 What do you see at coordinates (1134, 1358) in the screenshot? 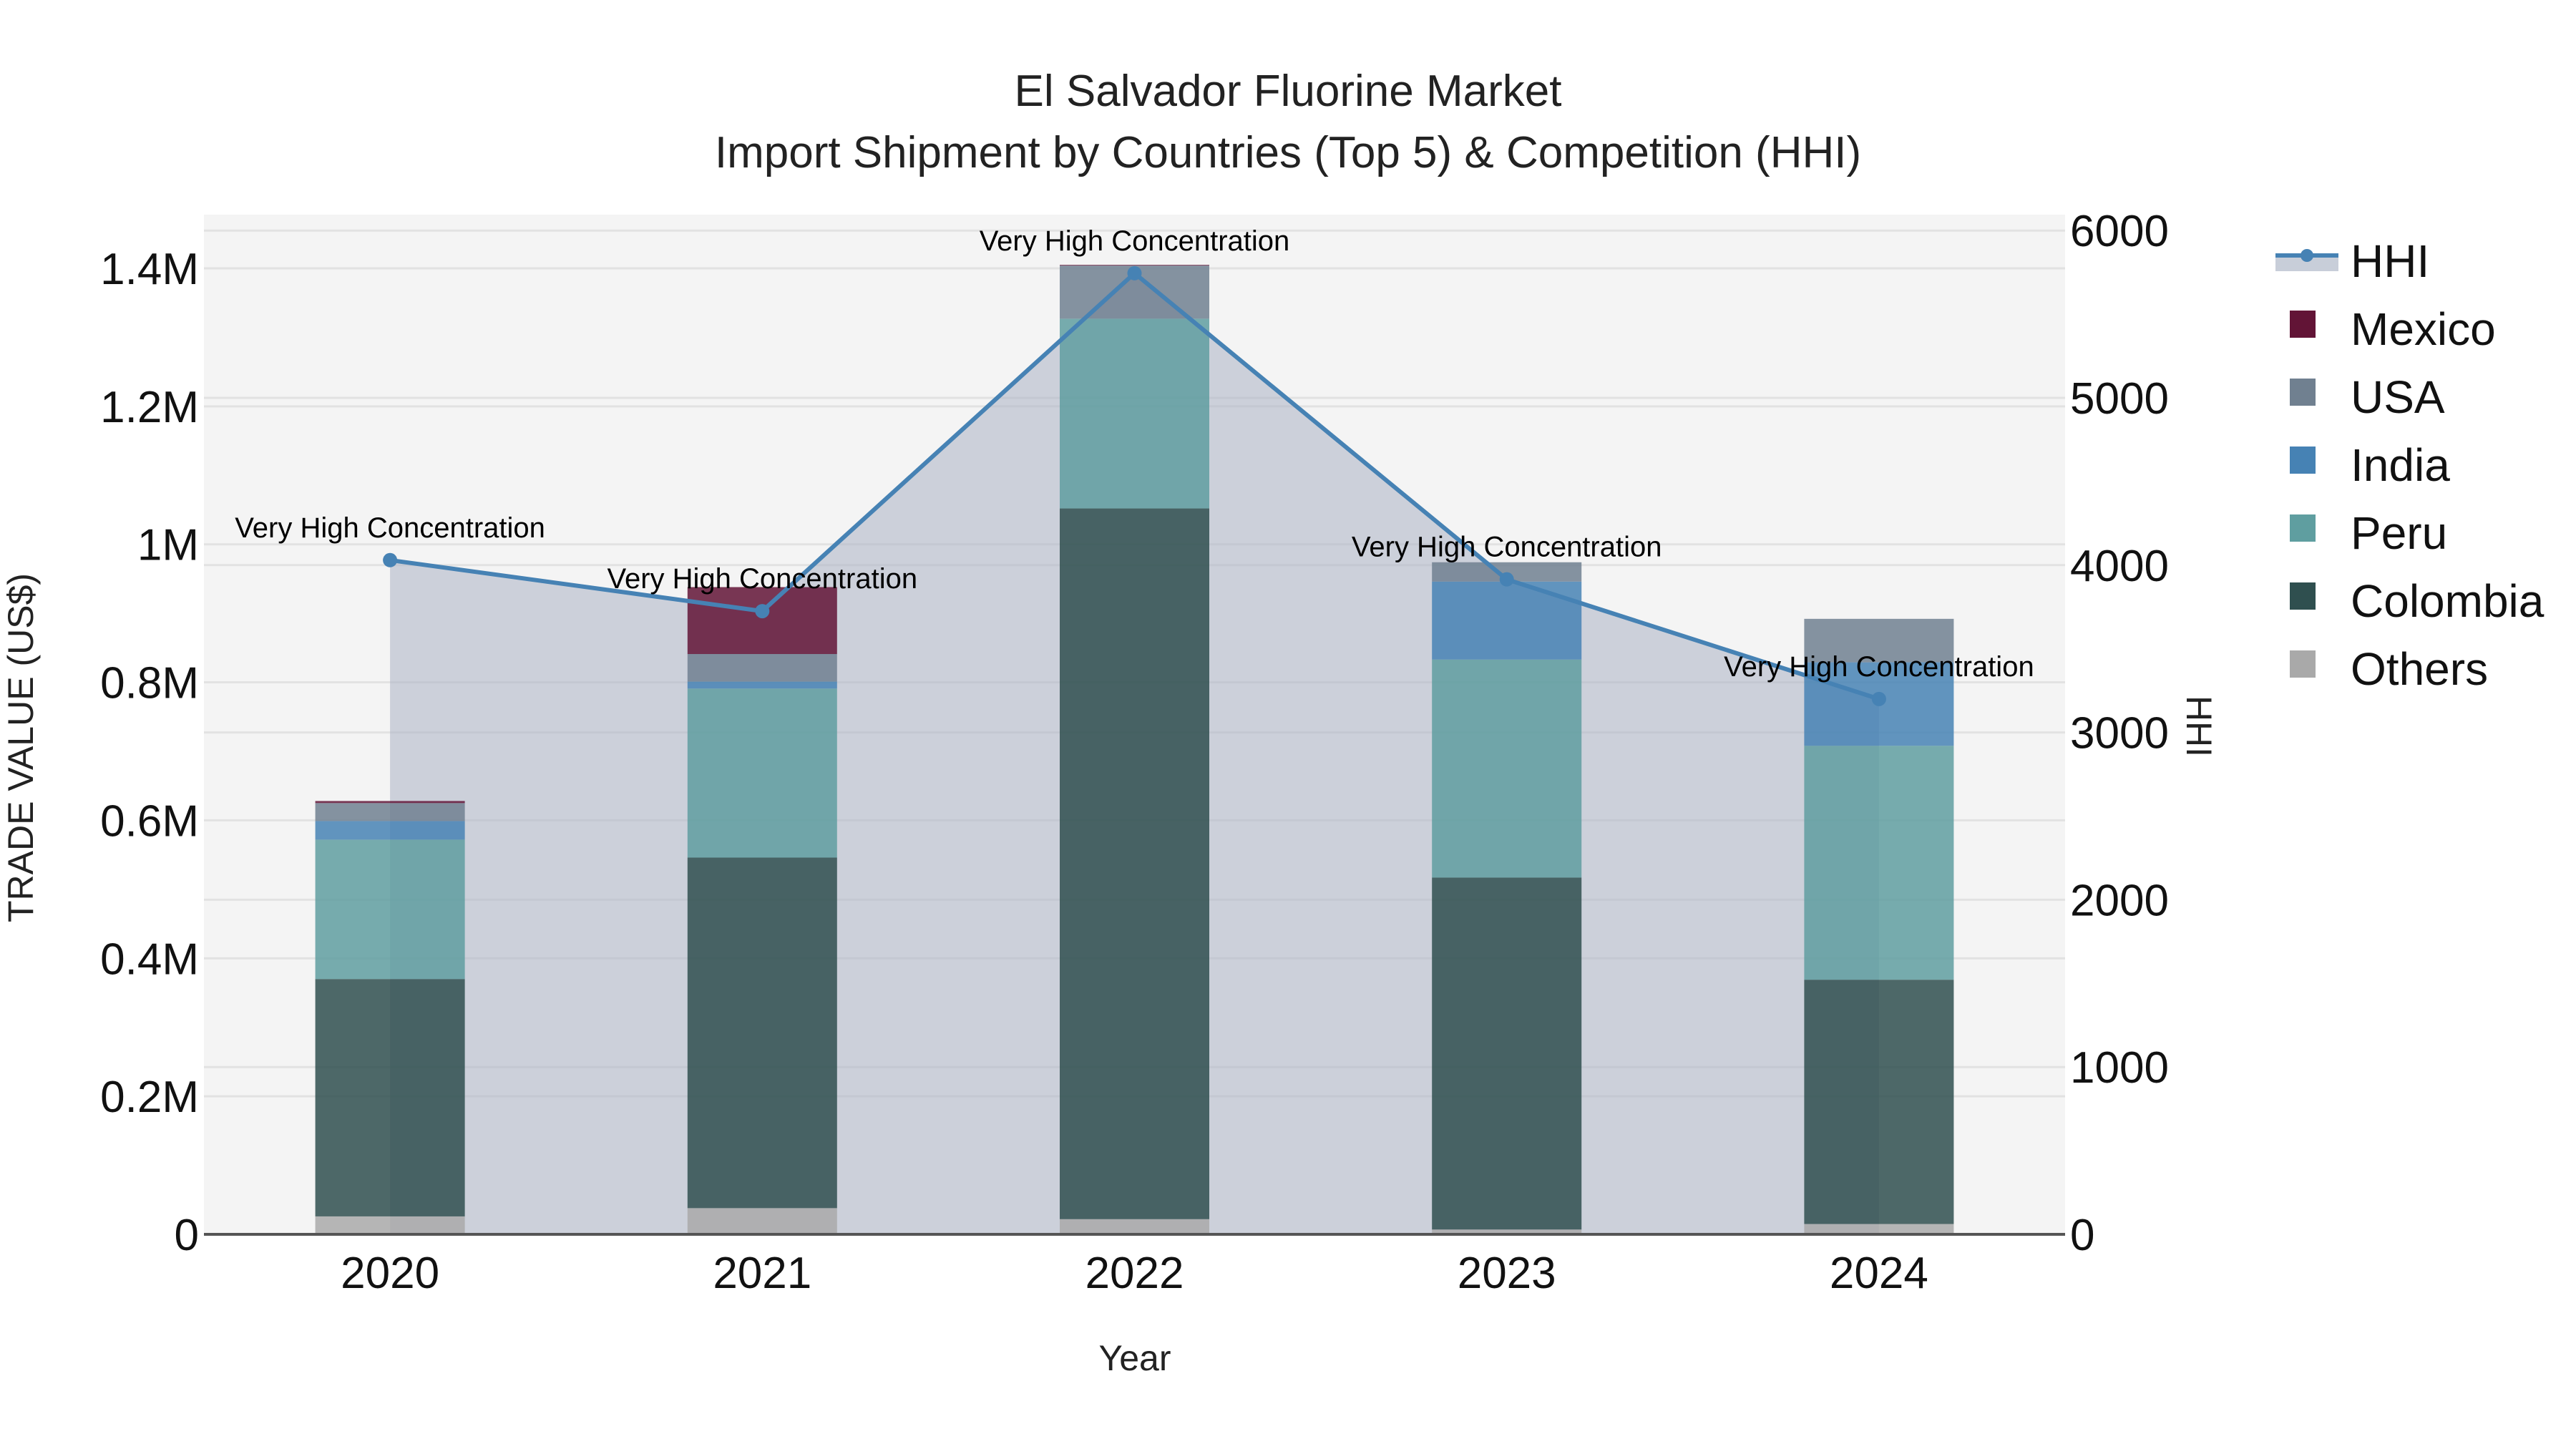
I see `x-axis-title: Year` at bounding box center [1134, 1358].